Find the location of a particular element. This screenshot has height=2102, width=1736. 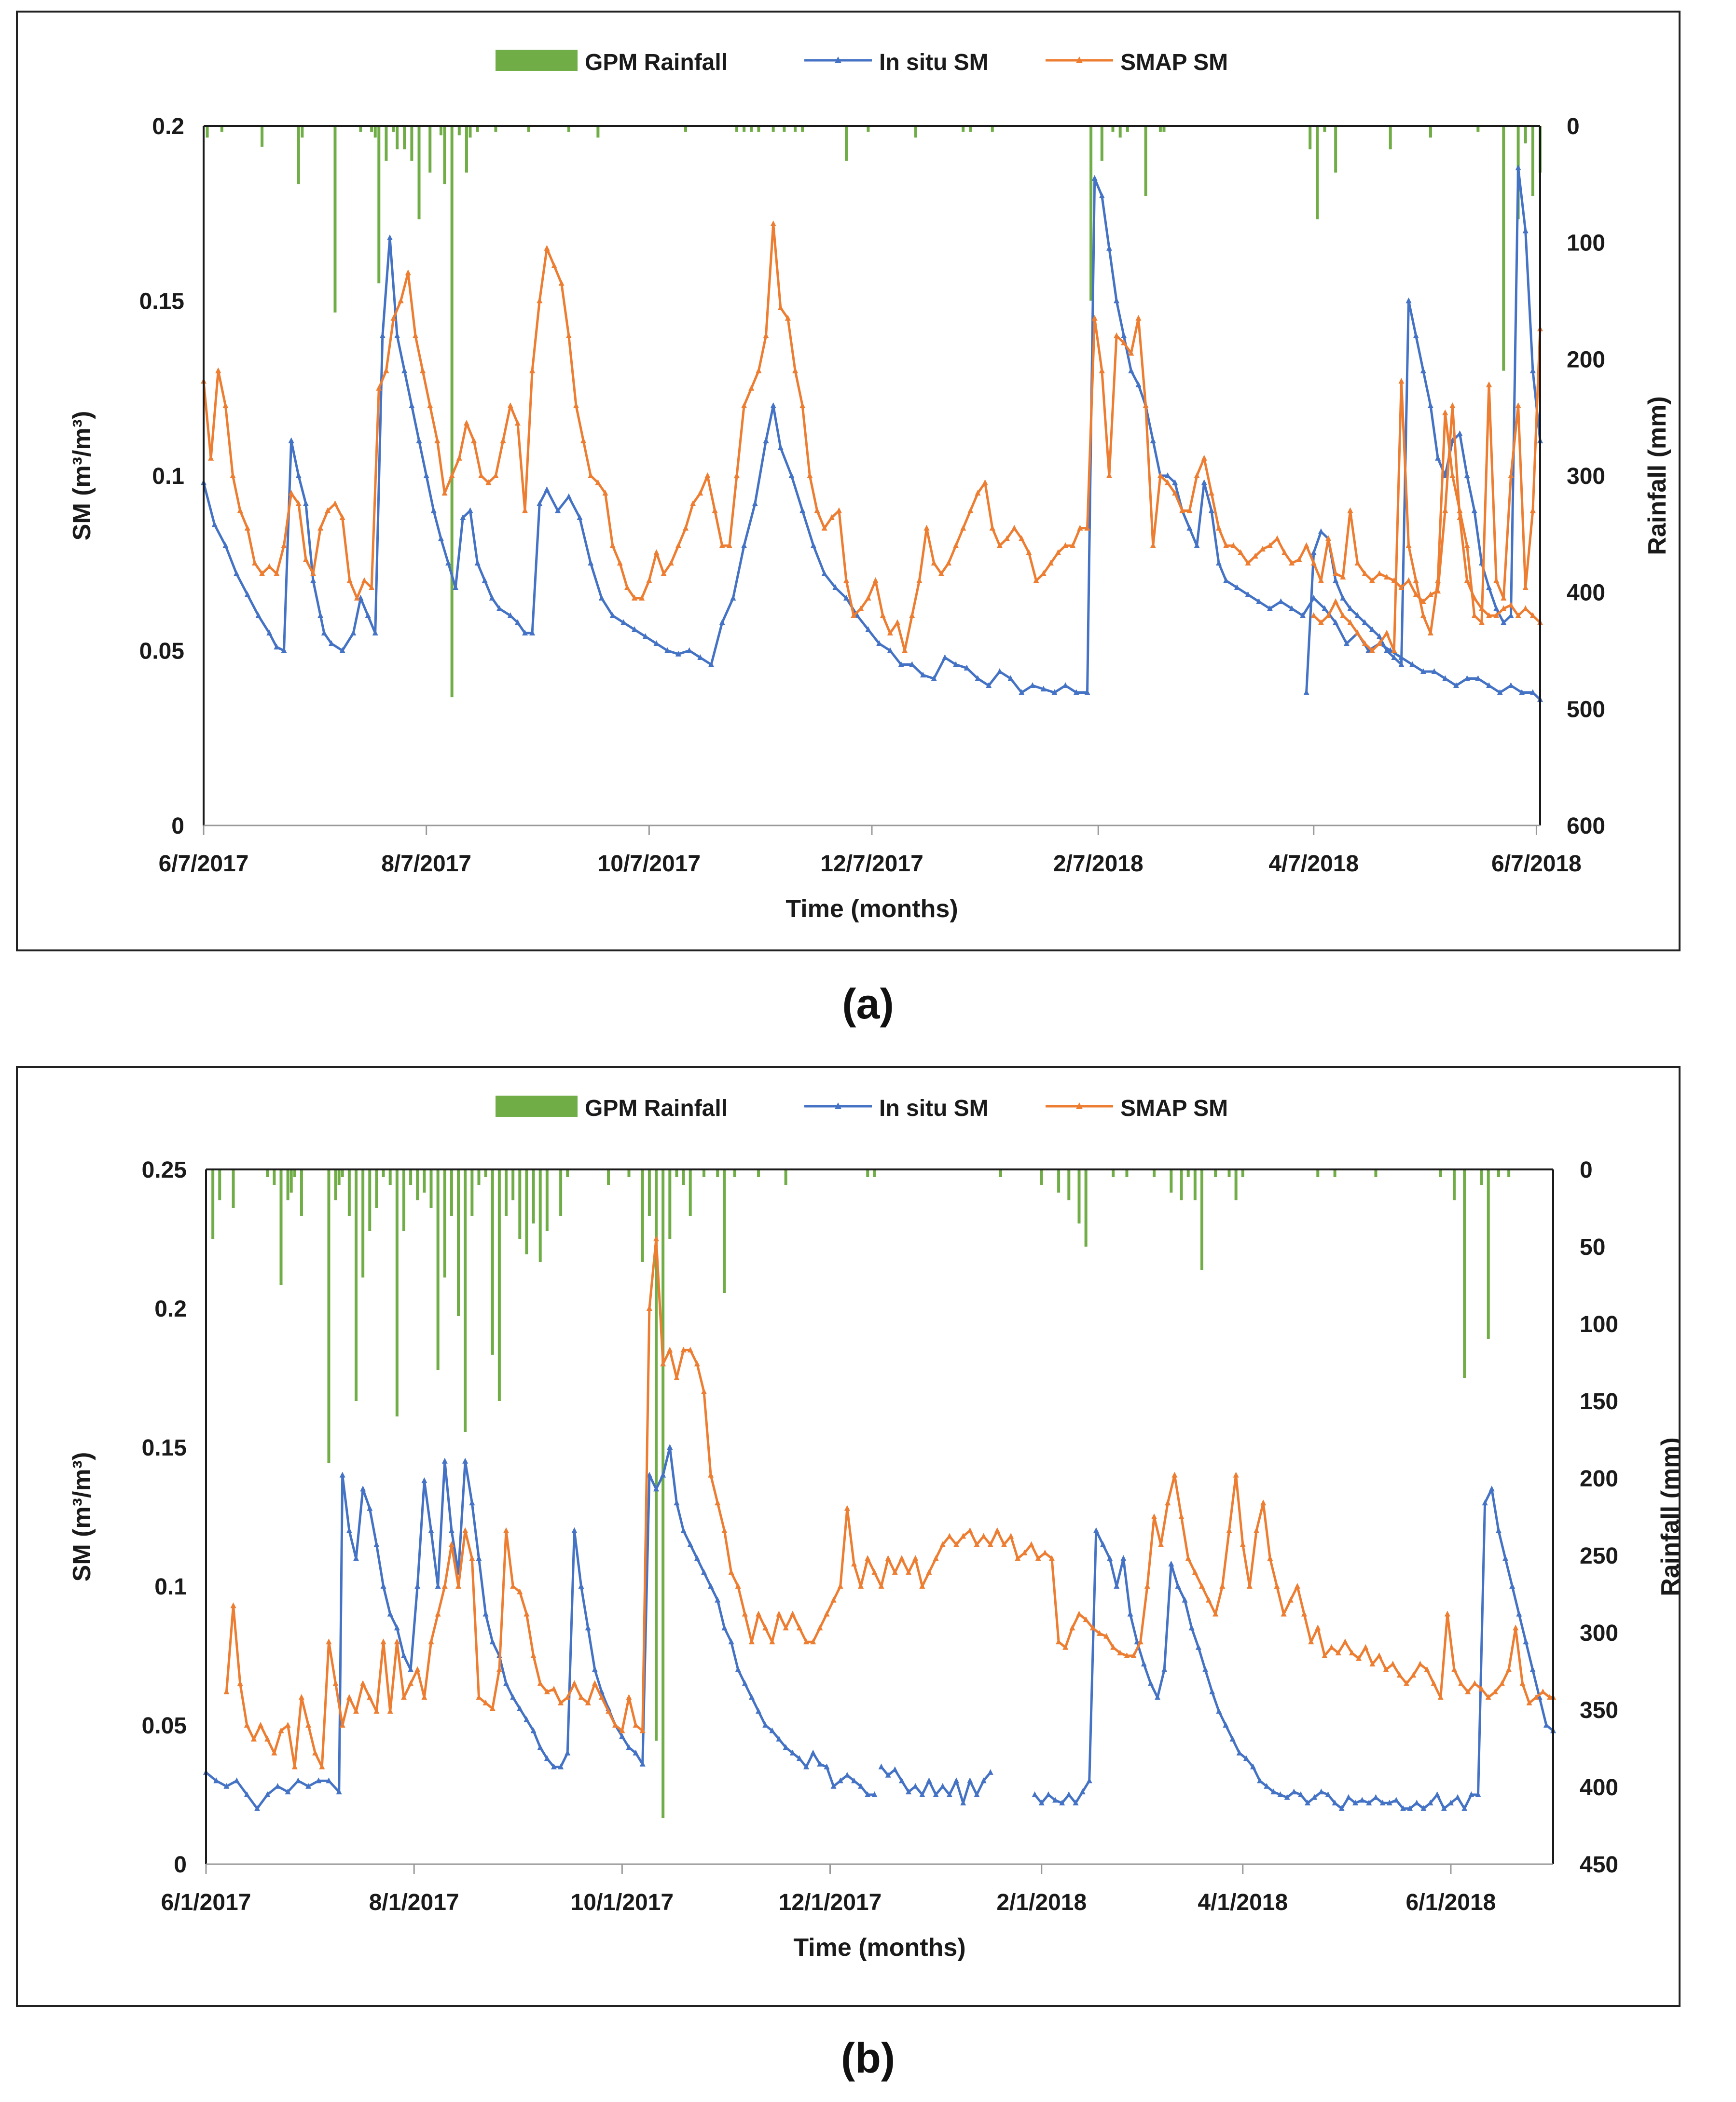

chart-a-legend-marker-insitu is located at coordinates (838, 59).